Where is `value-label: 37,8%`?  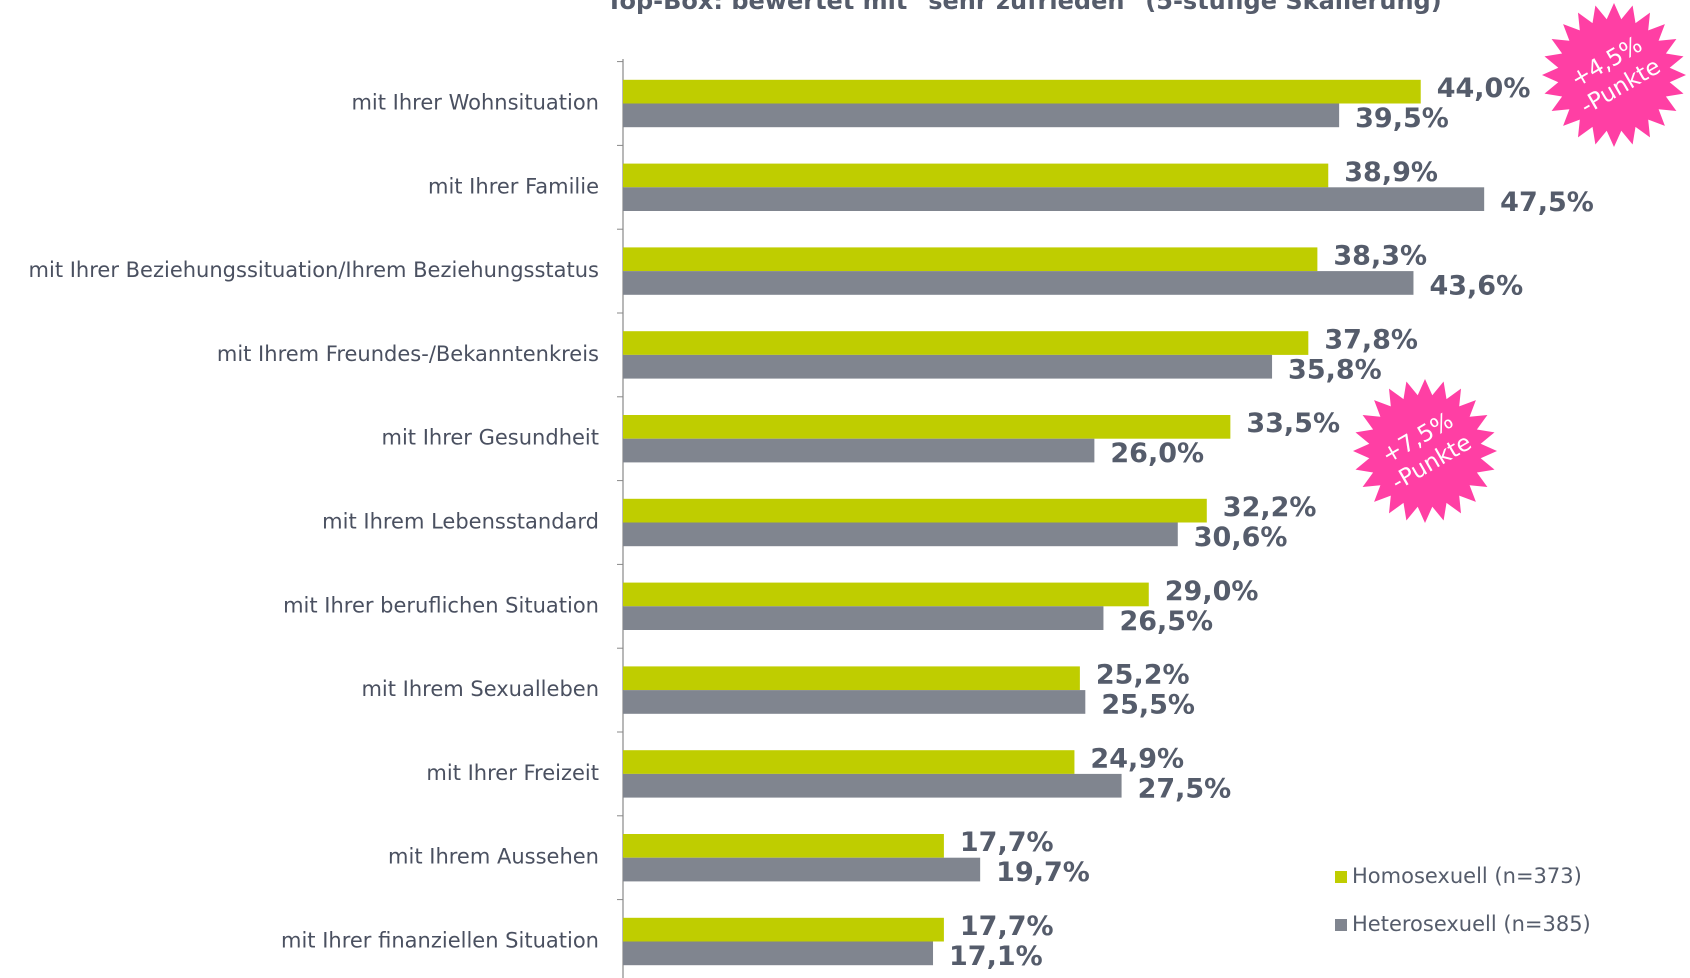
value-label: 37,8% is located at coordinates (1371, 339).